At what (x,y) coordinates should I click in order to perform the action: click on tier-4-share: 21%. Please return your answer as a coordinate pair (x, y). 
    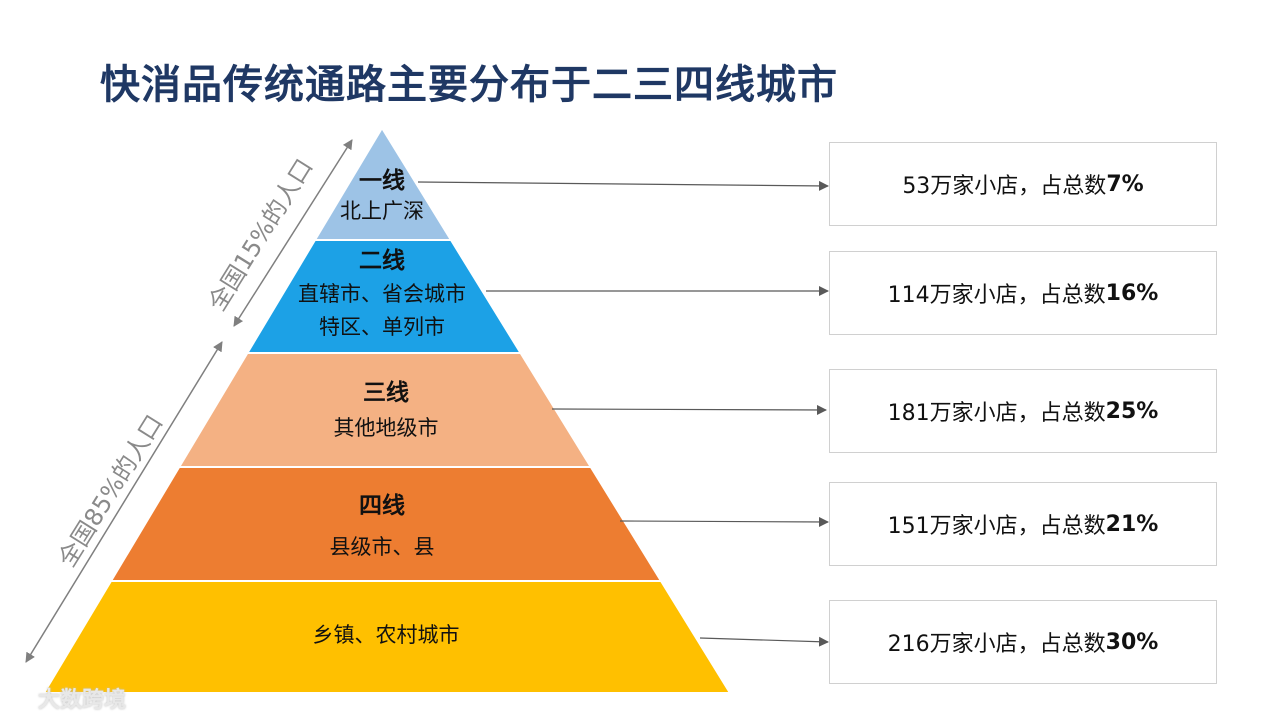
    Looking at the image, I should click on (1132, 524).